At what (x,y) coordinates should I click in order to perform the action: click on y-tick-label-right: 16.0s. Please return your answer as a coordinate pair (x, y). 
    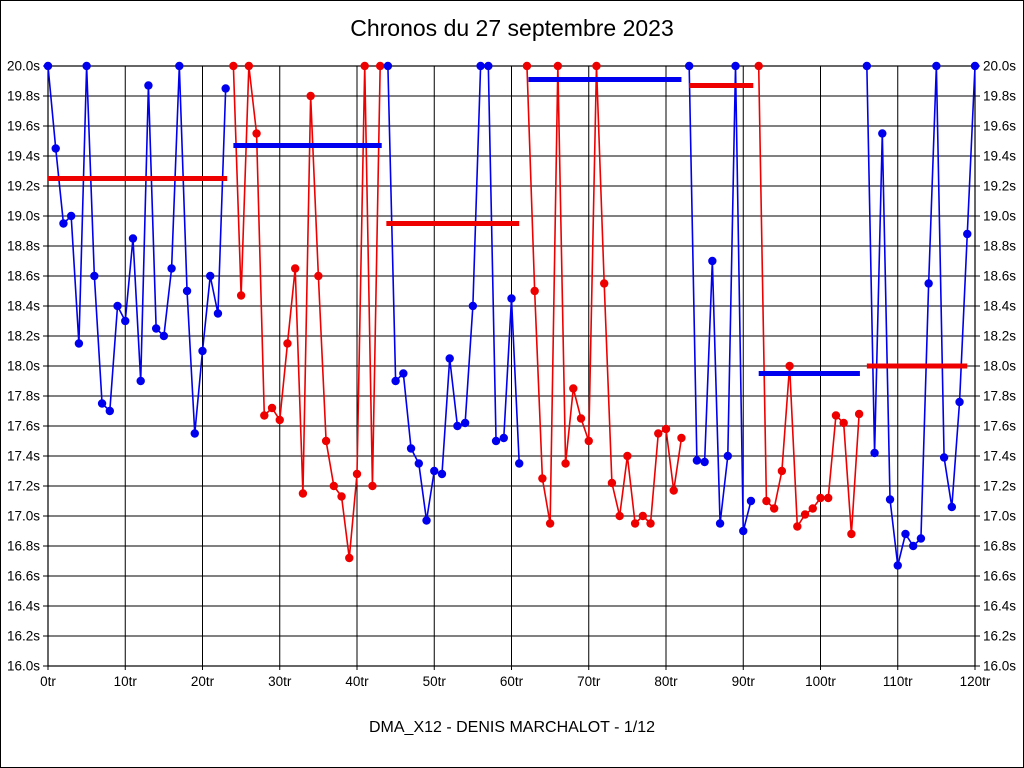
    Looking at the image, I should click on (999, 666).